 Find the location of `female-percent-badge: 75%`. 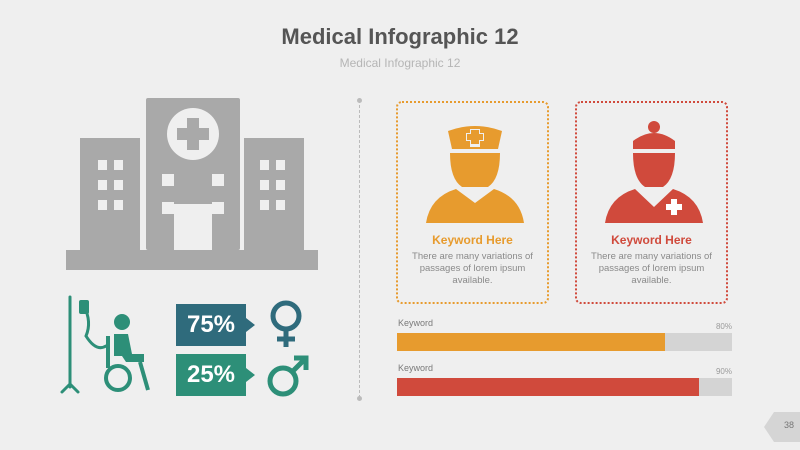

female-percent-badge: 75% is located at coordinates (211, 325).